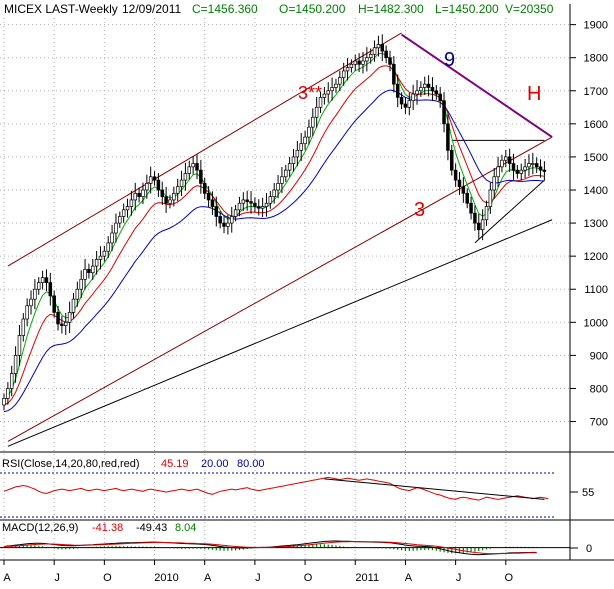  I want to click on macd-tick-0: 0, so click(589, 549).